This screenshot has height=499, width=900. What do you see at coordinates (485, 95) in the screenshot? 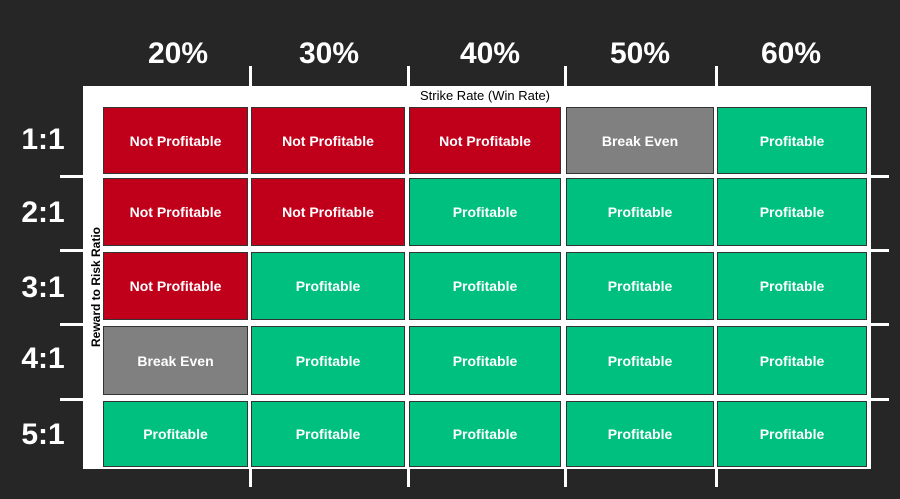
I see `x-axis-title: Strike Rate (Win Rate)` at bounding box center [485, 95].